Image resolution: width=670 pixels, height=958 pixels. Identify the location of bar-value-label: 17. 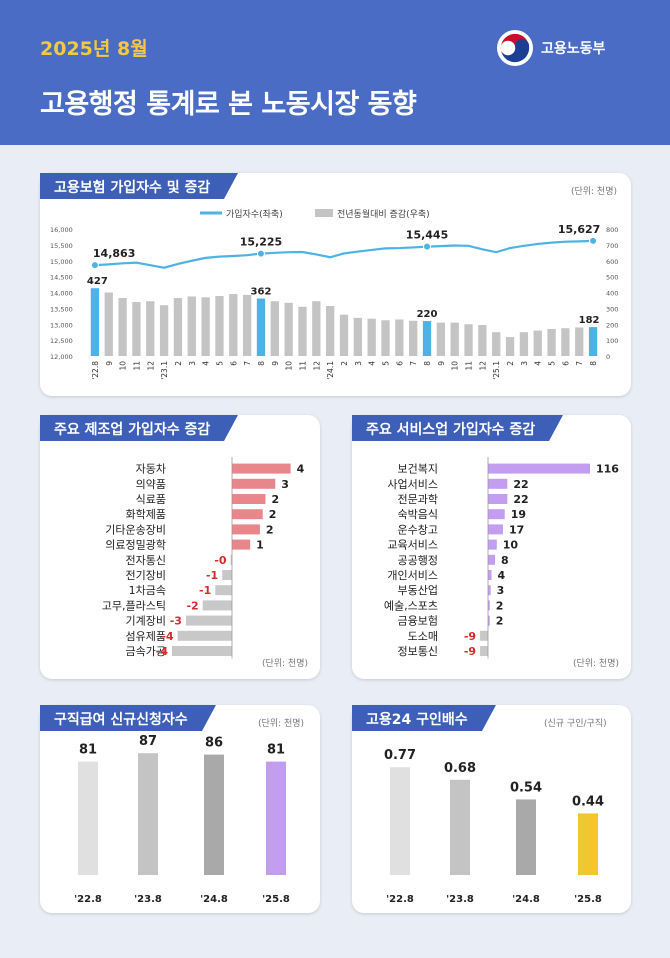
(516, 529).